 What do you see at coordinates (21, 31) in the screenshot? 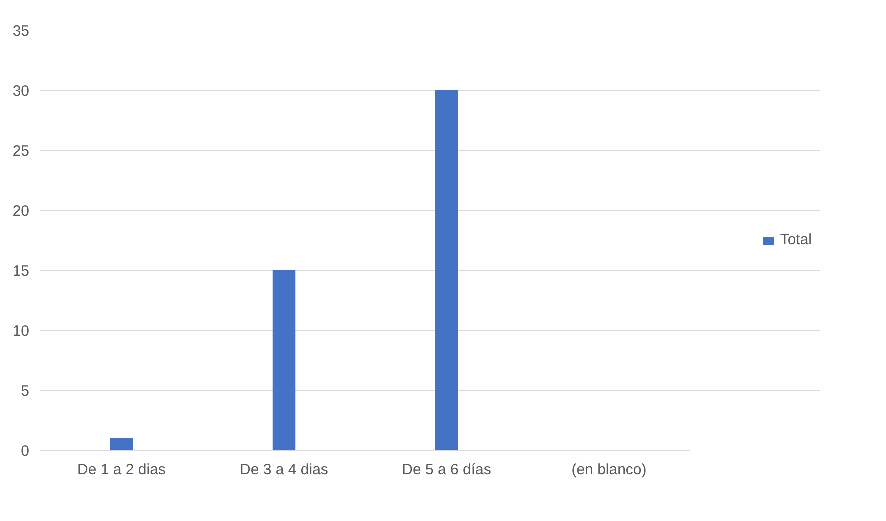
I see `y-tick-label: 35` at bounding box center [21, 31].